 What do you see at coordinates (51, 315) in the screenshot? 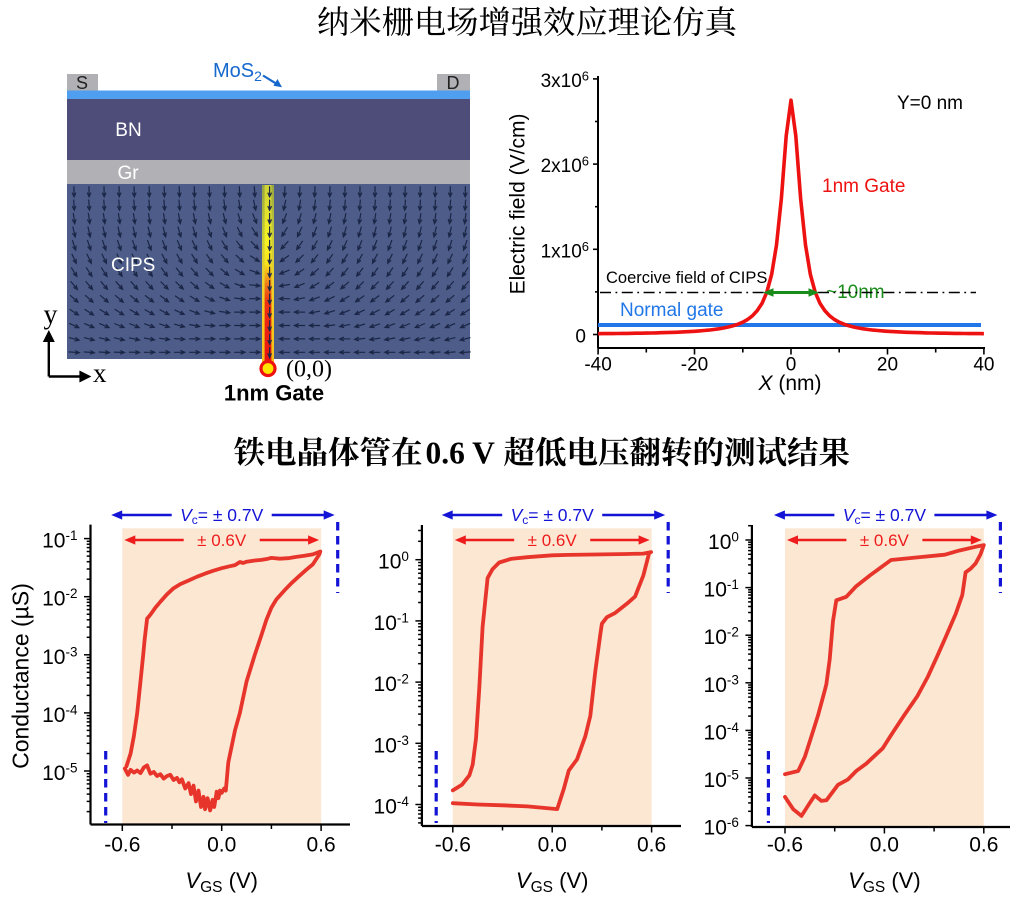
I see `svg-text: y` at bounding box center [51, 315].